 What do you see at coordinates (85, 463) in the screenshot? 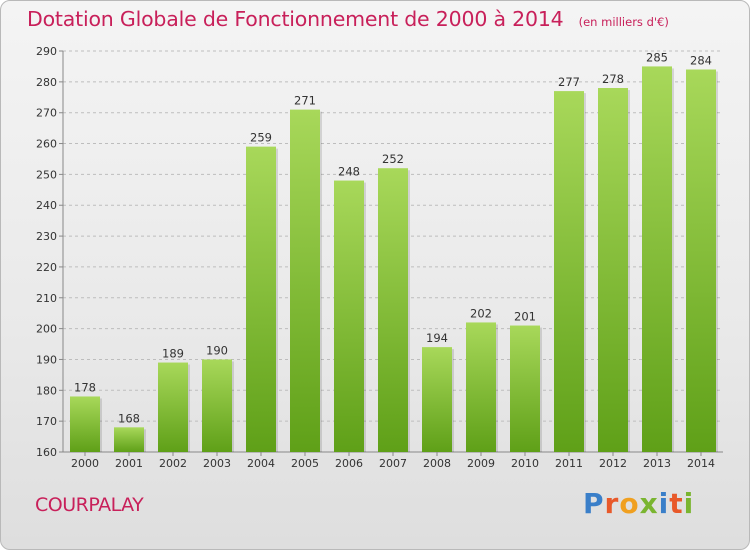
I see `x-tick-label: 2000` at bounding box center [85, 463].